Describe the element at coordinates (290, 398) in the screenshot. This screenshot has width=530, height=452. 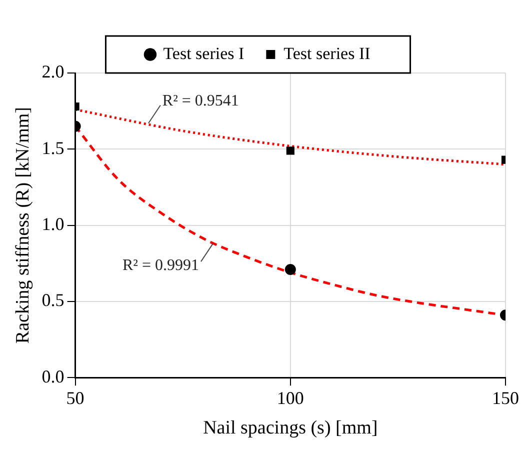
I see `x-tick-label: 100` at that location.